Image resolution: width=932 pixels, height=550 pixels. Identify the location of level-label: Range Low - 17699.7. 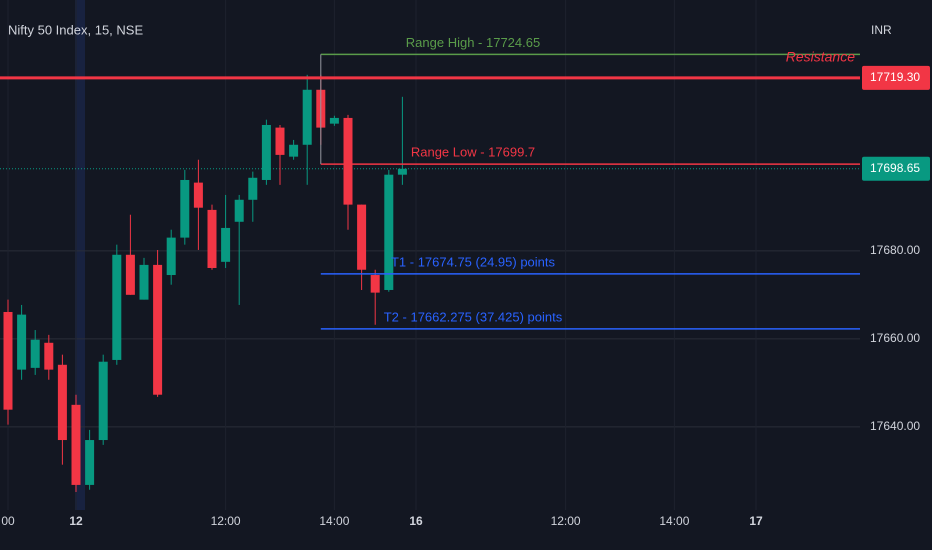
(473, 152).